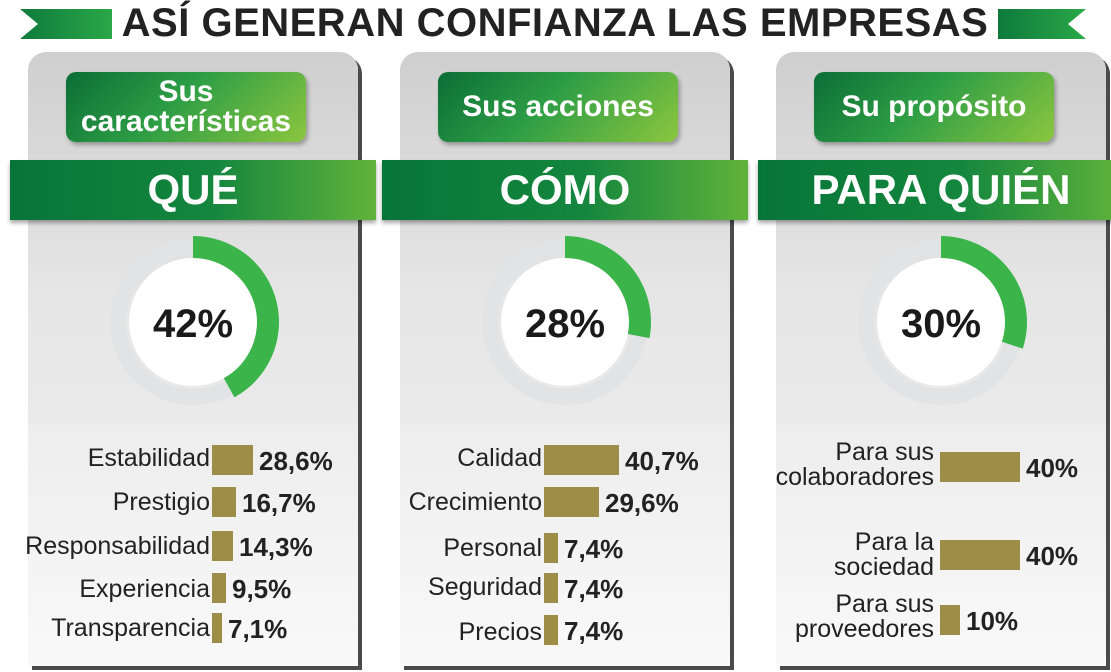  I want to click on heading-como: CÓMO, so click(565, 190).